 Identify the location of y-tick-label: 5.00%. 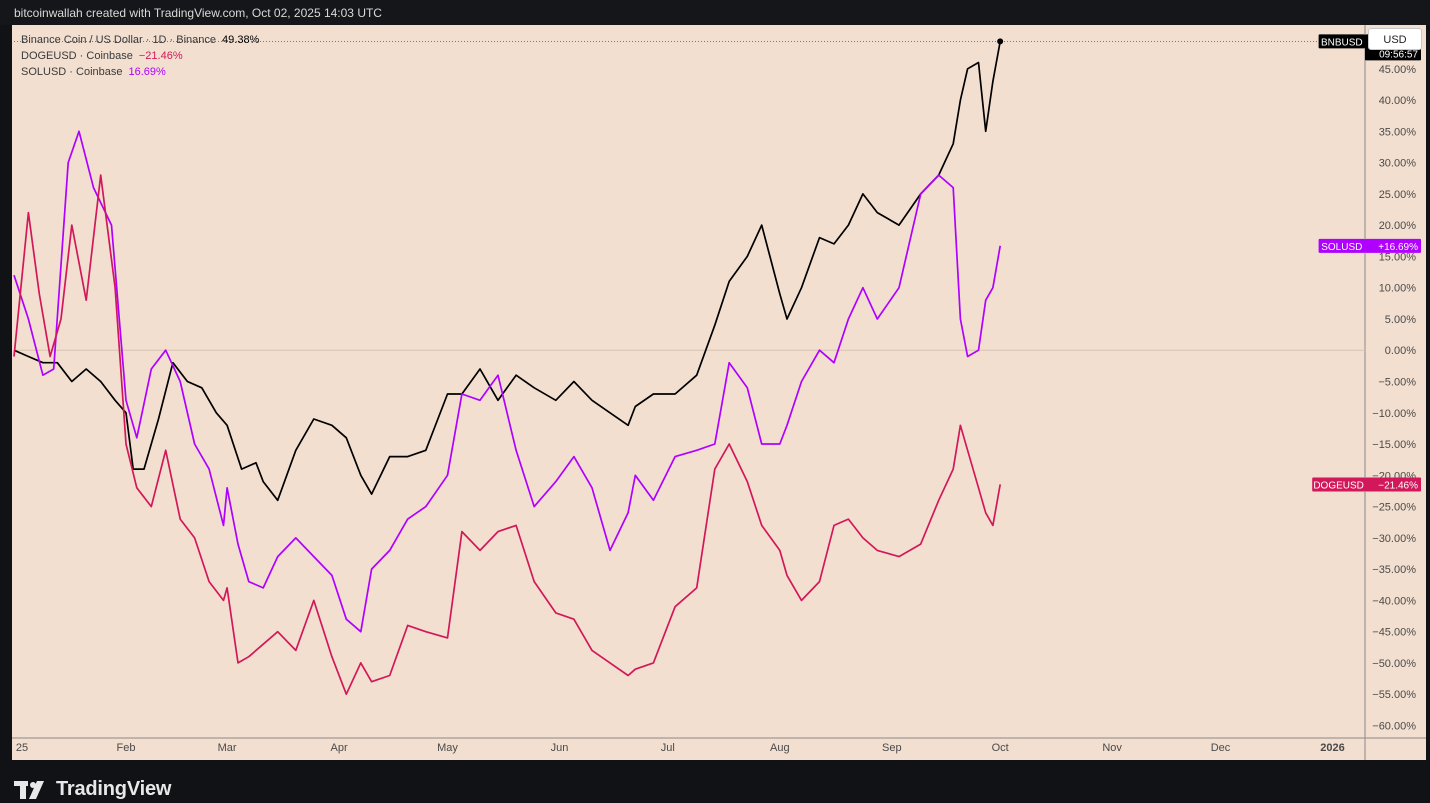
(1400, 320).